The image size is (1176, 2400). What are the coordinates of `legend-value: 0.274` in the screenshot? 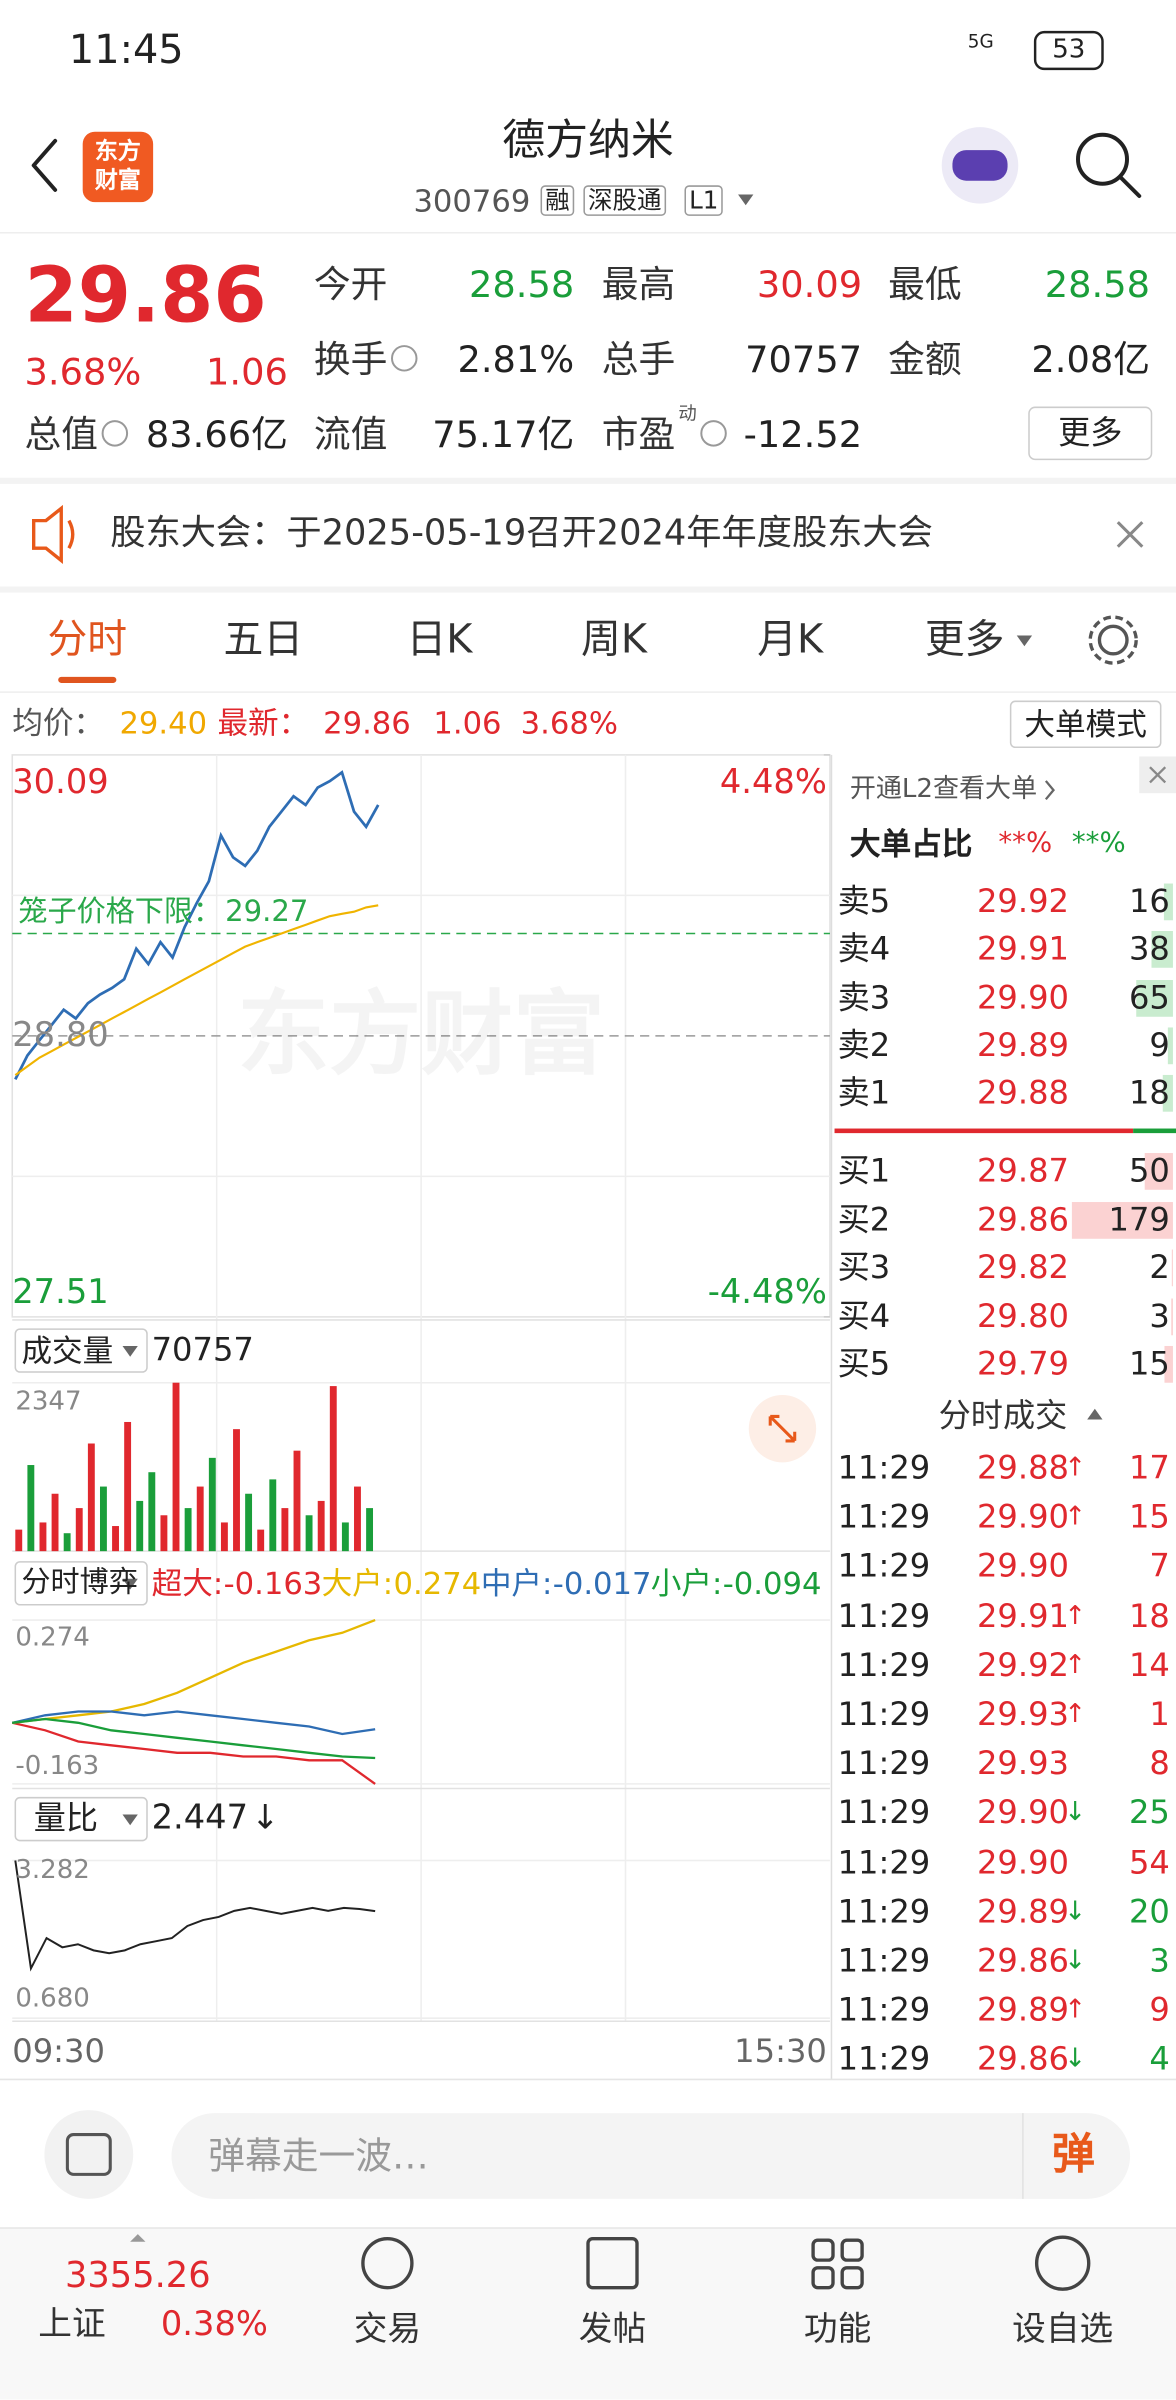 It's located at (437, 1583).